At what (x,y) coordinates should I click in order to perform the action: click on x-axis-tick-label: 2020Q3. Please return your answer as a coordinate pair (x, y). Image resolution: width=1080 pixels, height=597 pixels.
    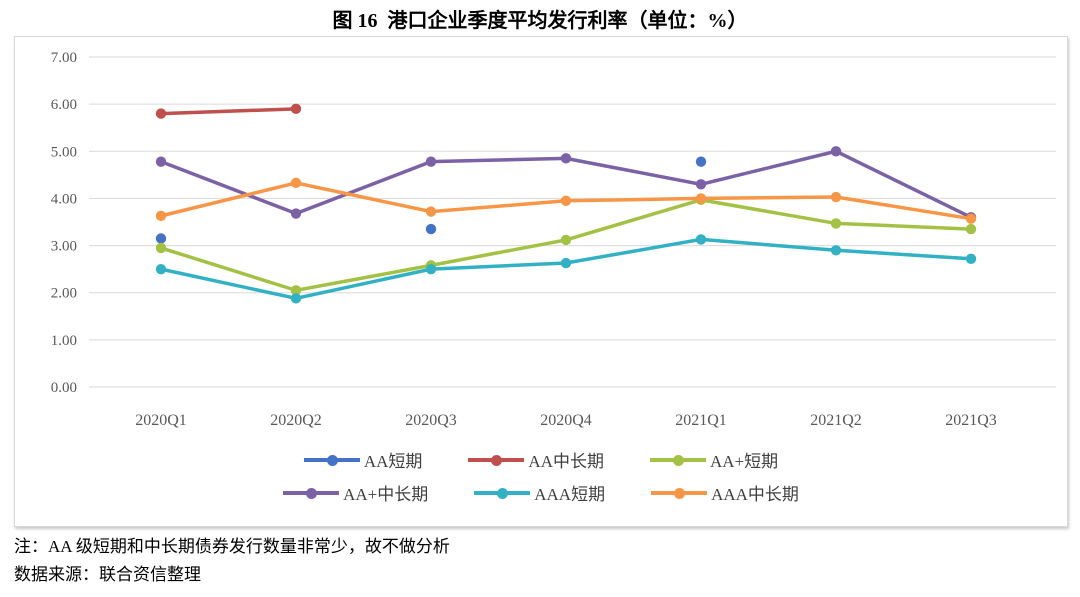
    Looking at the image, I should click on (431, 420).